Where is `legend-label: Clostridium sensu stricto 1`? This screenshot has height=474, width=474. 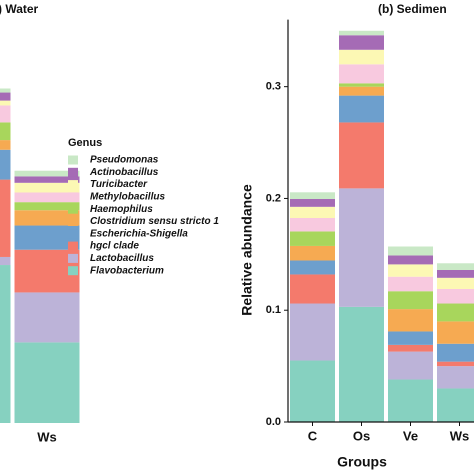 legend-label: Clostridium sensu stricto 1 is located at coordinates (154, 221).